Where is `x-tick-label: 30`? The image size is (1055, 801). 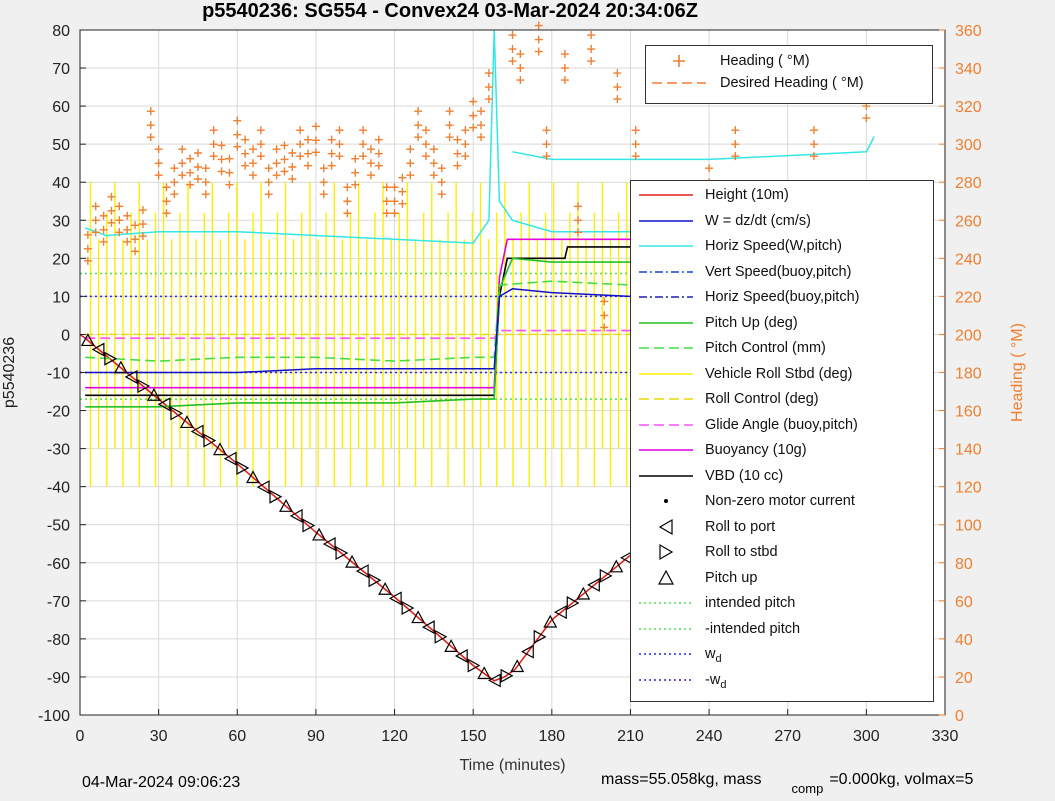
x-tick-label: 30 is located at coordinates (159, 736).